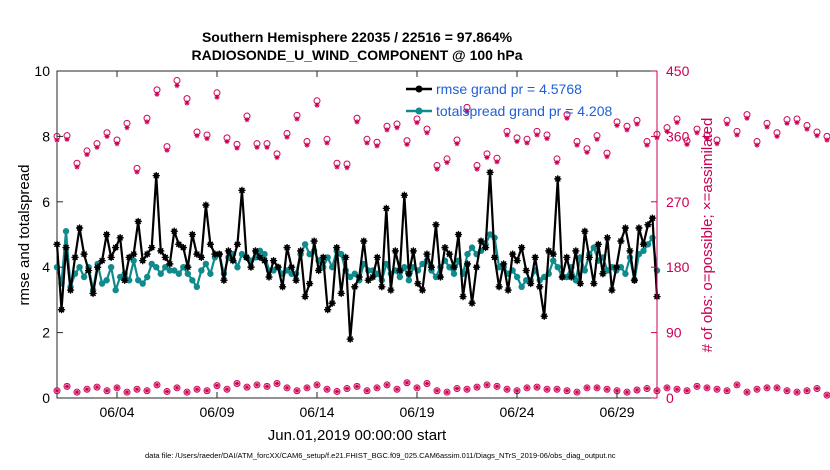  What do you see at coordinates (46, 267) in the screenshot?
I see `y-left-tick-label: 4` at bounding box center [46, 267].